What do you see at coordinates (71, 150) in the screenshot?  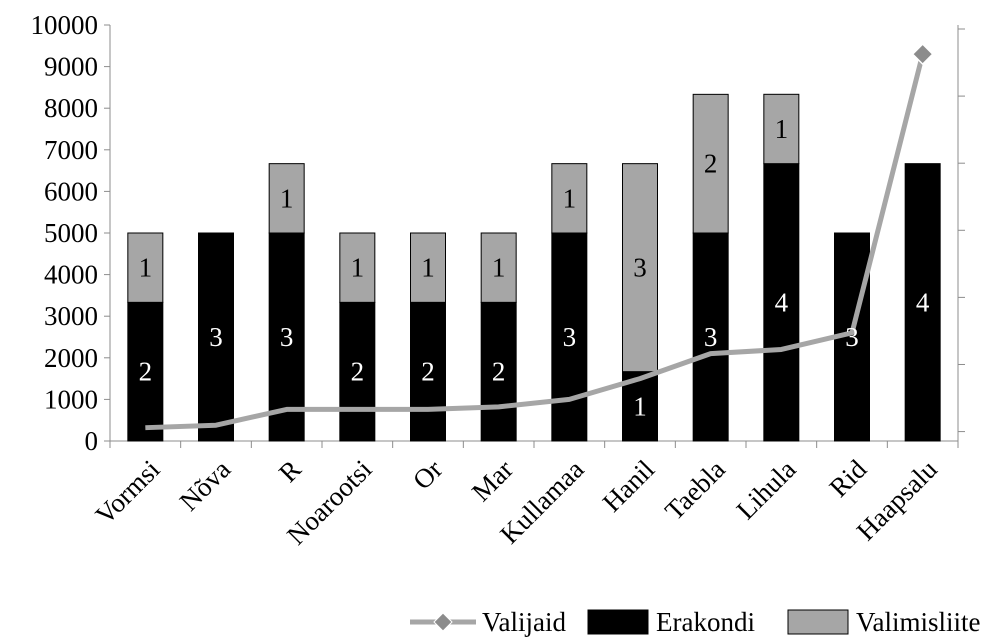 I see `y-tick-label: 7000` at bounding box center [71, 150].